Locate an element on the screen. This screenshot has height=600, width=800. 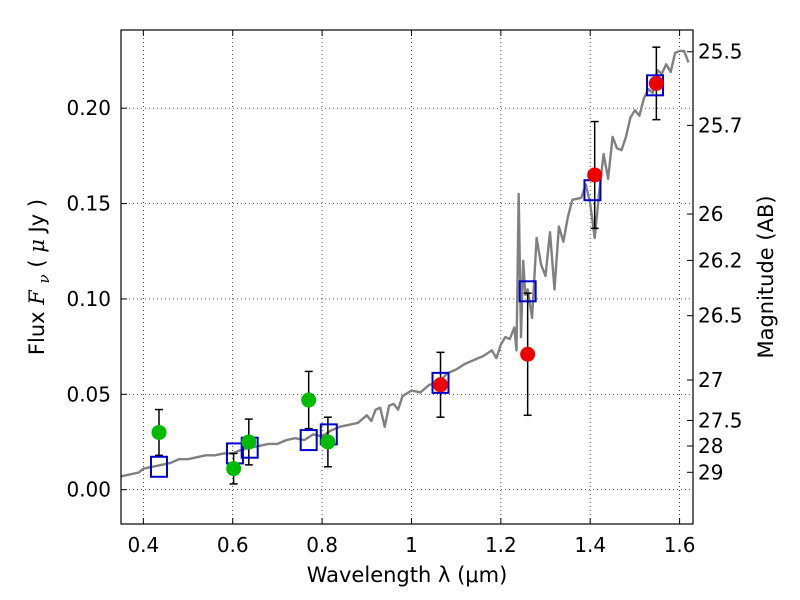
right-tick-label: 29 is located at coordinates (710, 472).